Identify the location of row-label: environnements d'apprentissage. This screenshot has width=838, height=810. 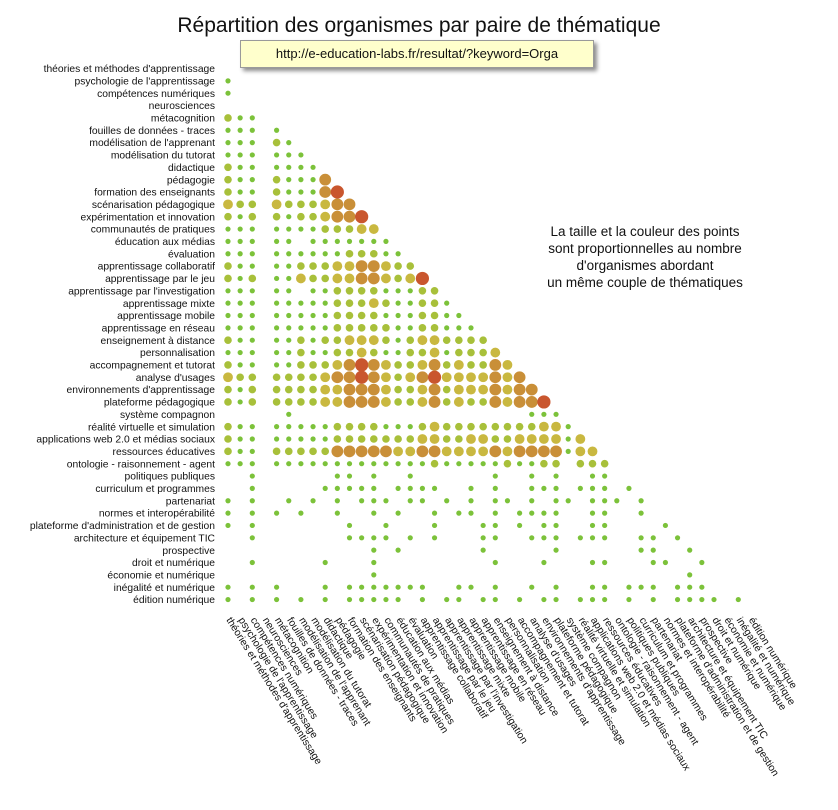
(140, 390).